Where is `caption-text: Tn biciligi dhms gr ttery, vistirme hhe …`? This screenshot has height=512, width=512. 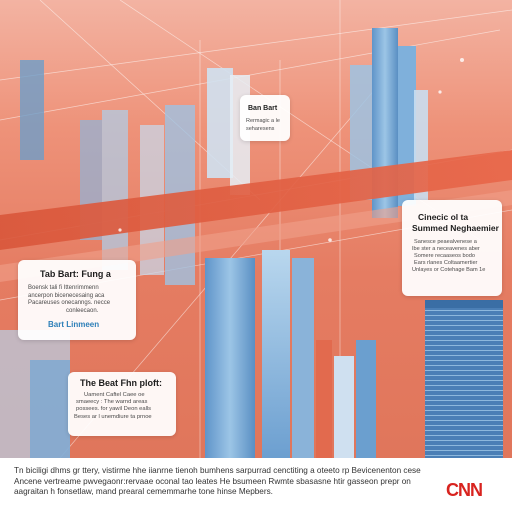 caption-text: Tn biciligi dhms gr ttery, vistirme hhe … is located at coordinates (217, 481).